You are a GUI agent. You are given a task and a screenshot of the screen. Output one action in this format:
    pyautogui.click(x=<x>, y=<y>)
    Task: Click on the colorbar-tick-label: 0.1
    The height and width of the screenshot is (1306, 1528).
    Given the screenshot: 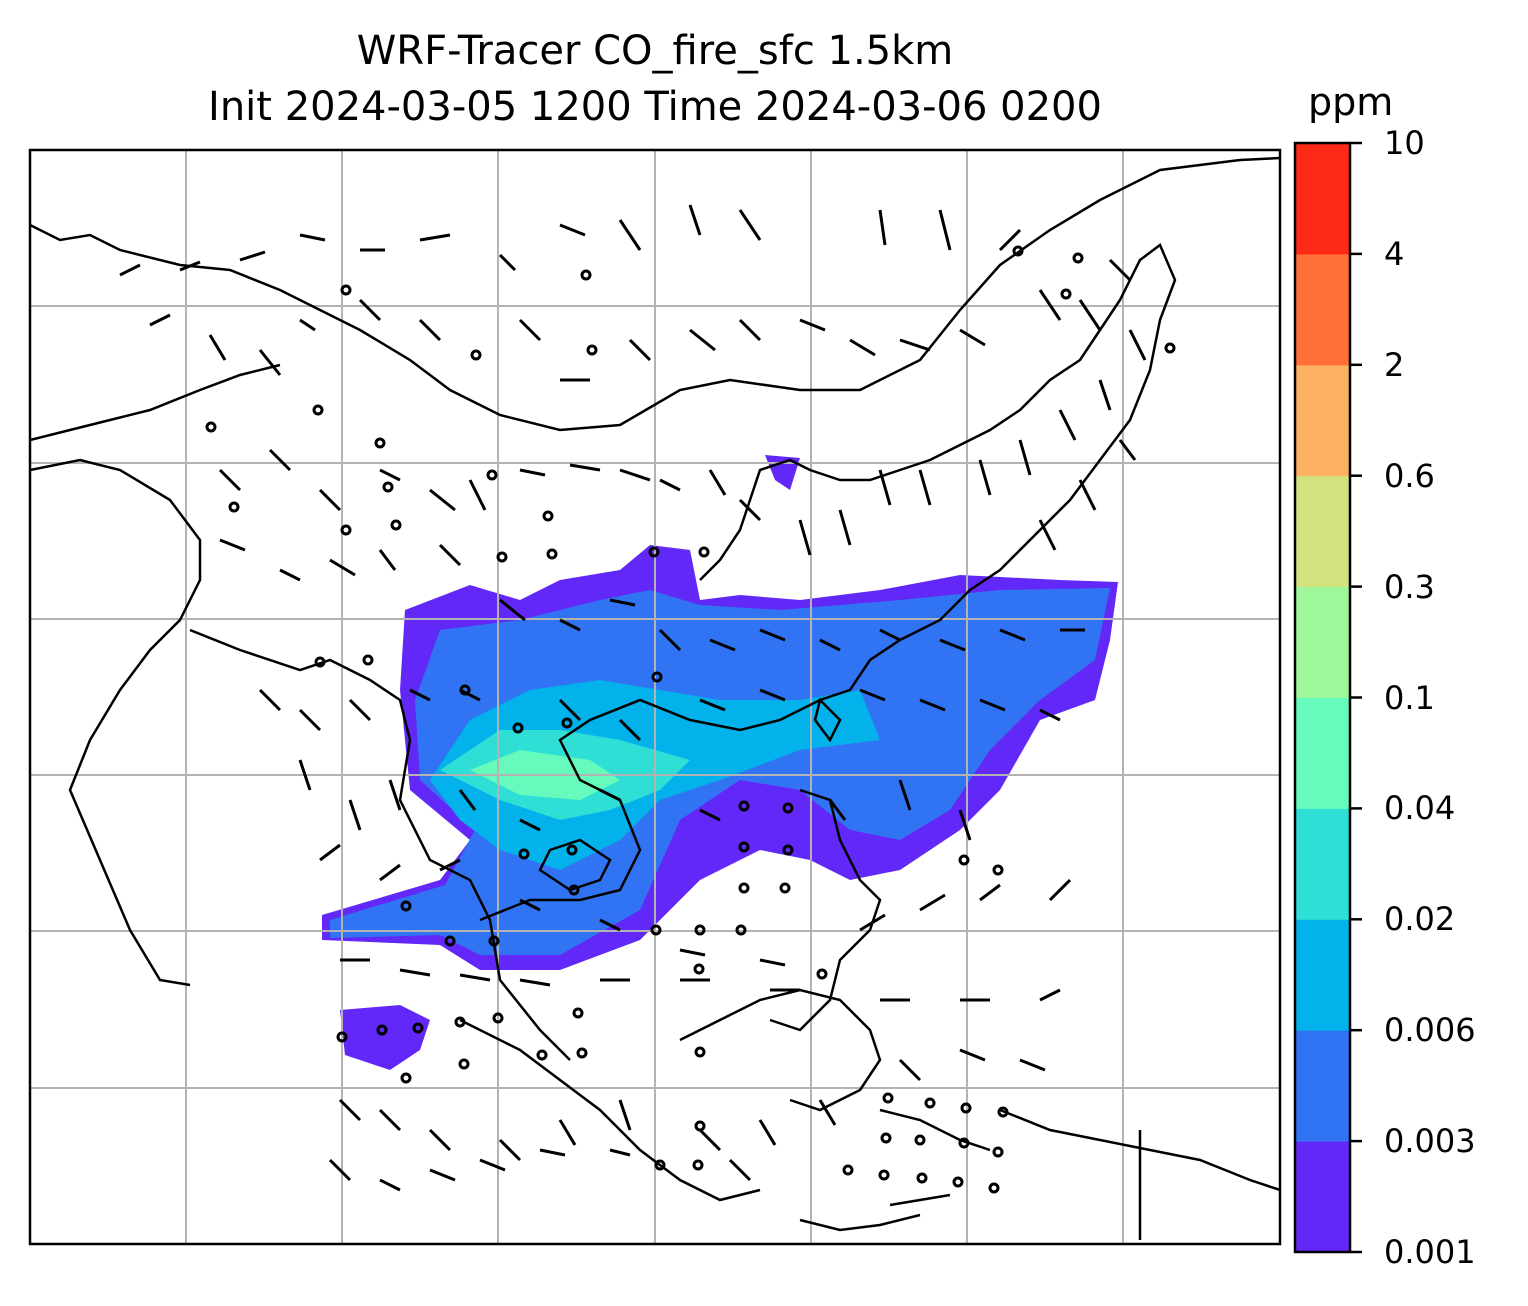 What is the action you would take?
    pyautogui.click(x=1409, y=697)
    